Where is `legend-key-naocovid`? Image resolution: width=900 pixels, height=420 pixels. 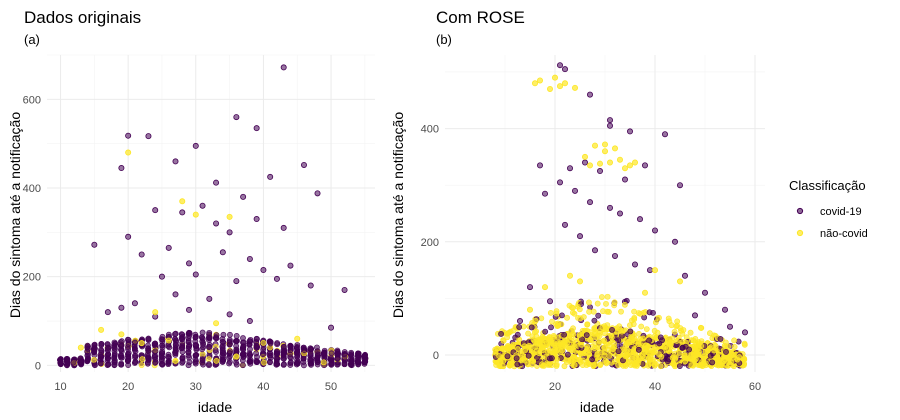 legend-key-naocovid is located at coordinates (800, 233).